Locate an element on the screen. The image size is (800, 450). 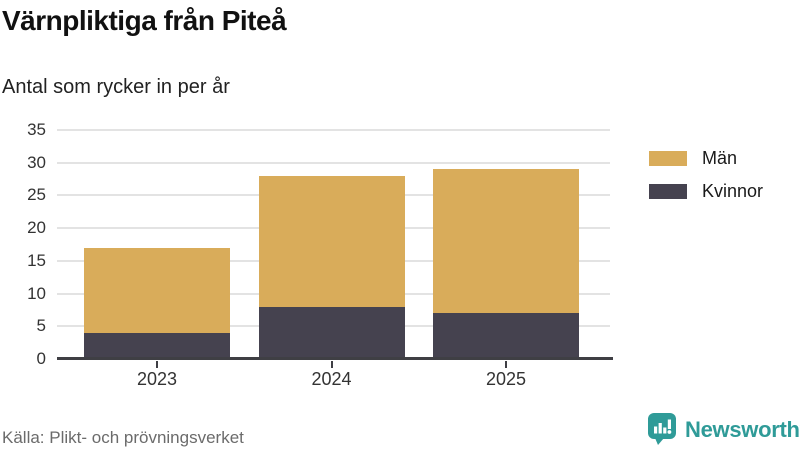
x-tick-label-2025: 2025 is located at coordinates (506, 379).